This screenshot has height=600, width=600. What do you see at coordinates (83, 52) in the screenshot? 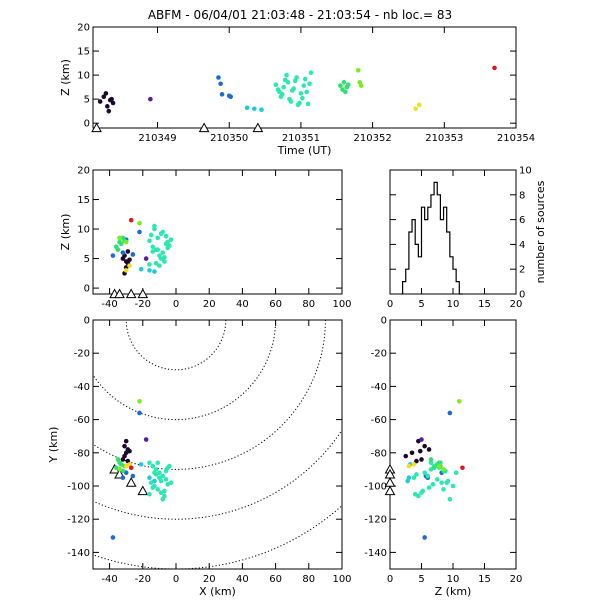
I see `time-panel-ytick-label-3: 15` at bounding box center [83, 52].